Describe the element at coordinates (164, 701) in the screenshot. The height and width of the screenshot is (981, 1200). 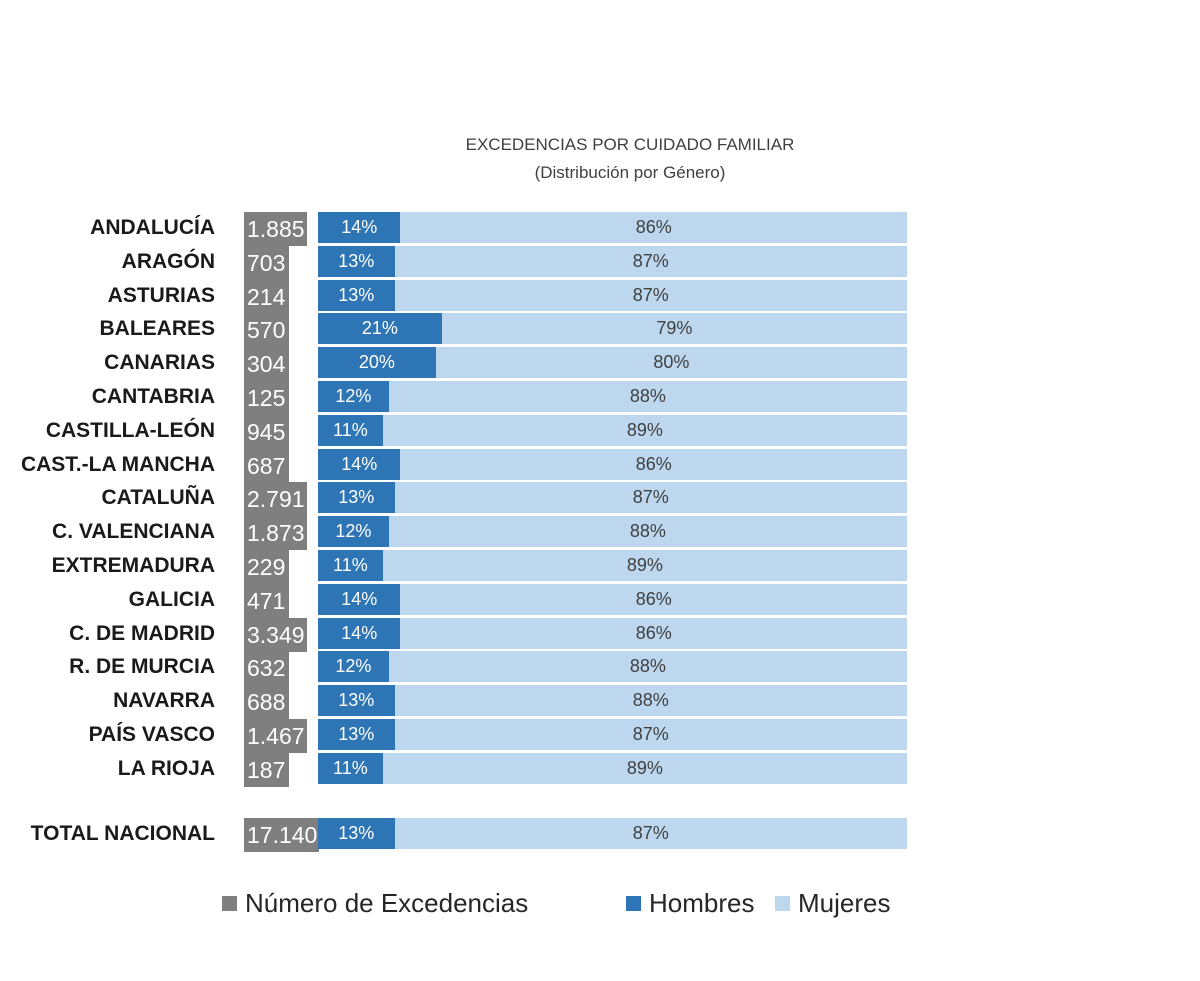
I see `category-label: NAVARRA` at that location.